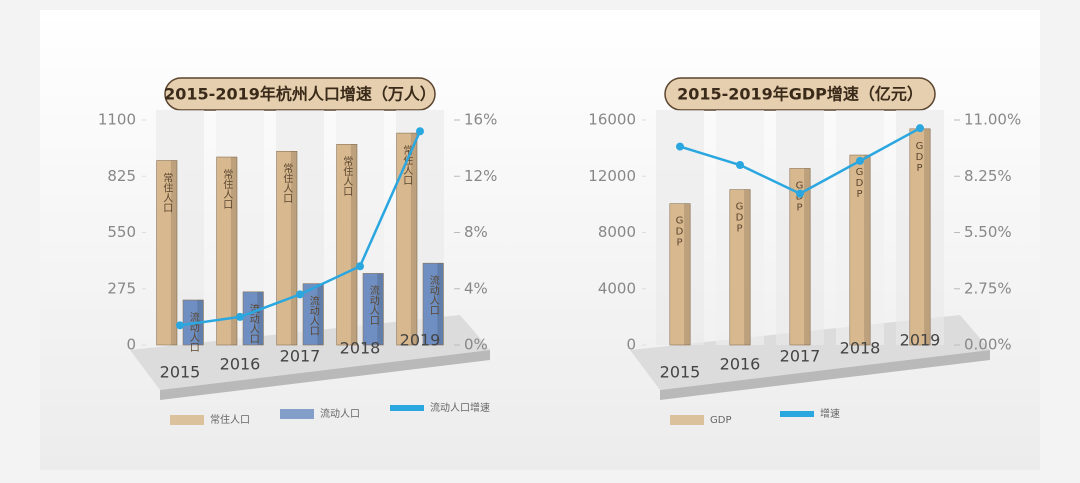 This screenshot has width=1080, height=483. I want to click on y2-tick-label: 8.25%, so click(988, 176).